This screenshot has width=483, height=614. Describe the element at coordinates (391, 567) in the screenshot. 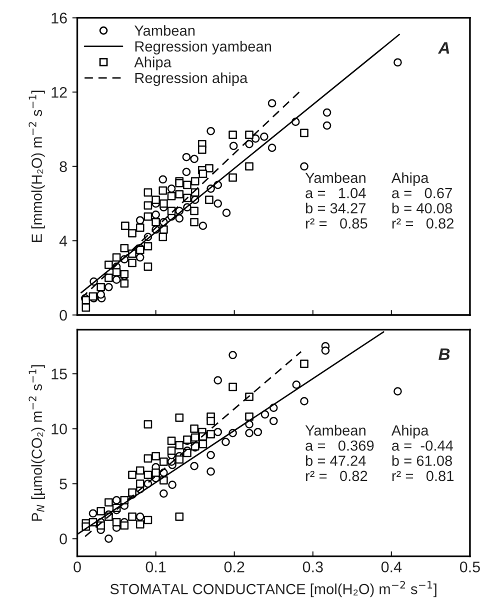

I see `x-tick-label: 0.4` at that location.